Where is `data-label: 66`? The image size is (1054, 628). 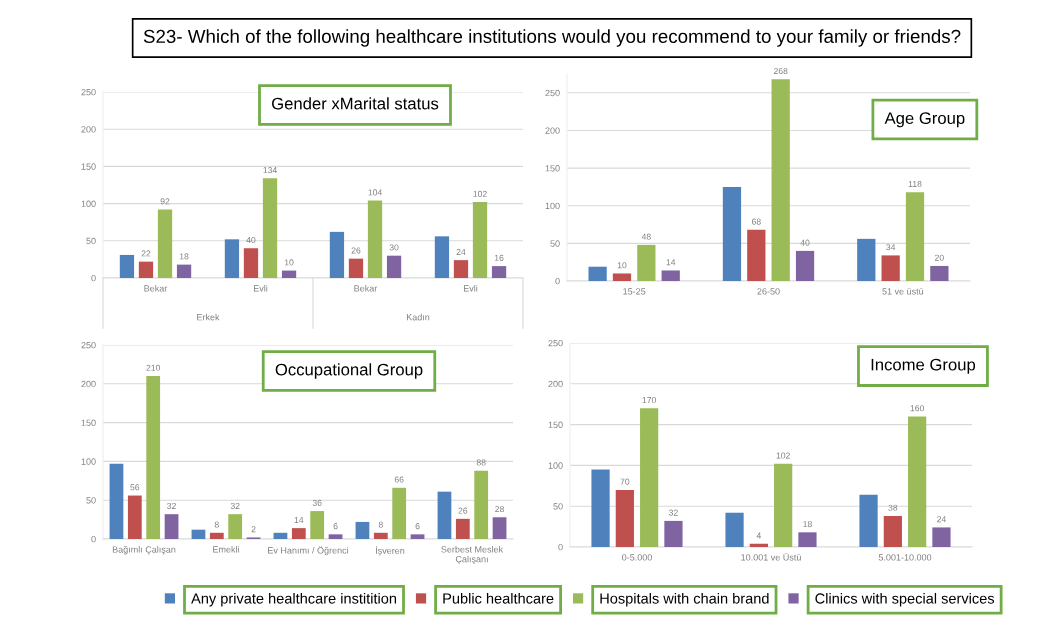
data-label: 66 is located at coordinates (399, 479).